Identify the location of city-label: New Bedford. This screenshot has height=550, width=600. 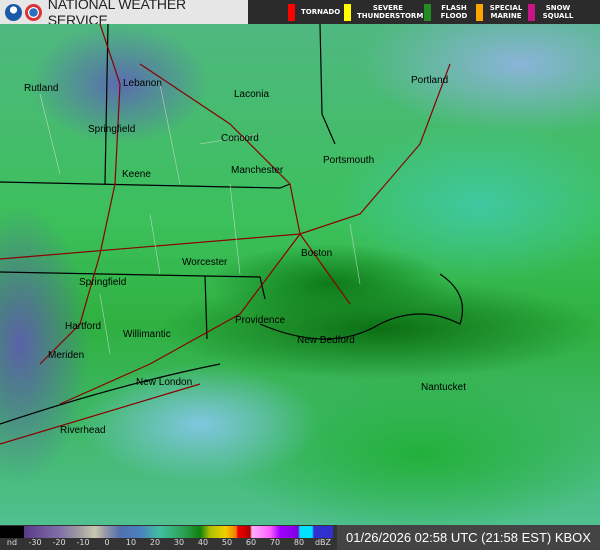
(326, 340).